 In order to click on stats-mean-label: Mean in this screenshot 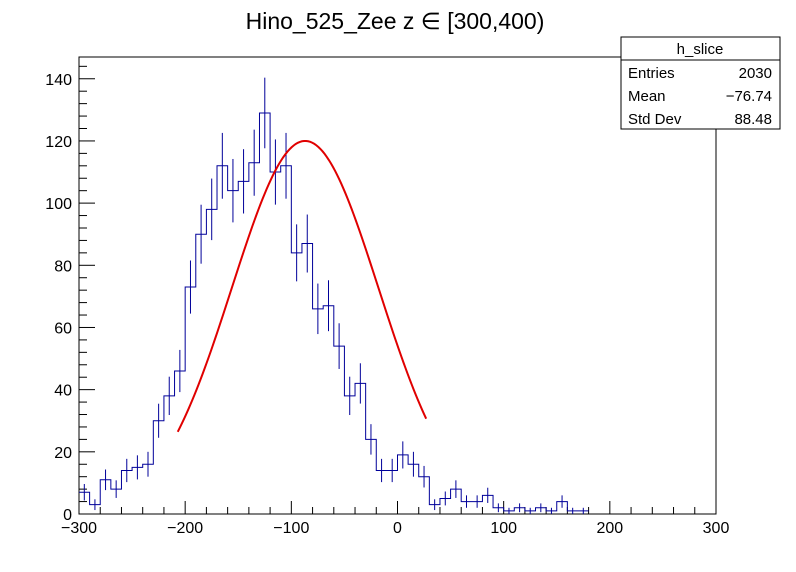, I will do `click(647, 96)`.